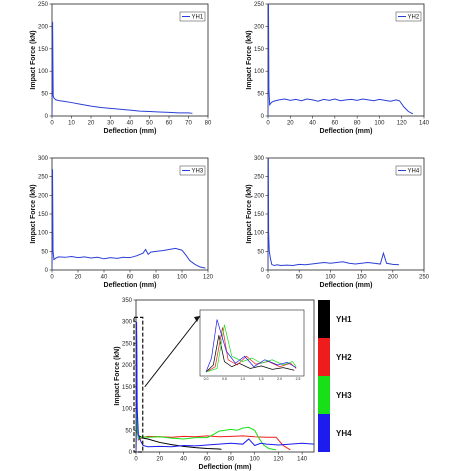 Image resolution: width=474 pixels, height=471 pixels. Describe the element at coordinates (261, 379) in the screenshot. I see `inset-x-tick: 1.5` at that location.